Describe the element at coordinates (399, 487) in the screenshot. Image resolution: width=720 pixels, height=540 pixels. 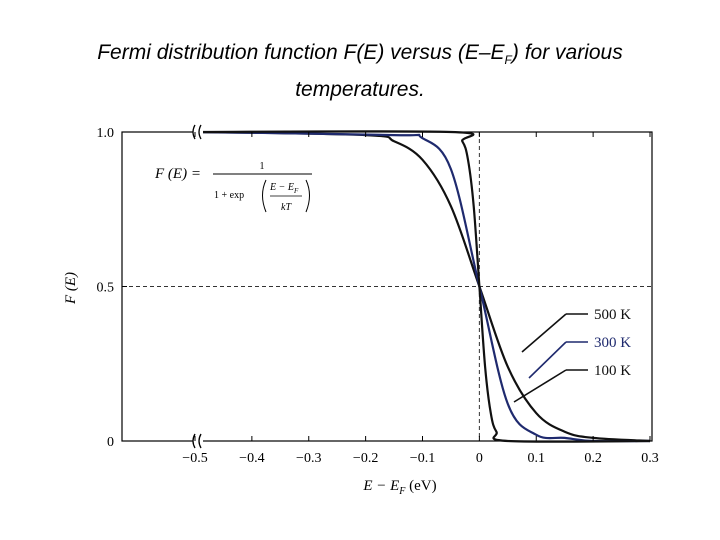
I see `x-axis-label: E − EF (eV)` at that location.